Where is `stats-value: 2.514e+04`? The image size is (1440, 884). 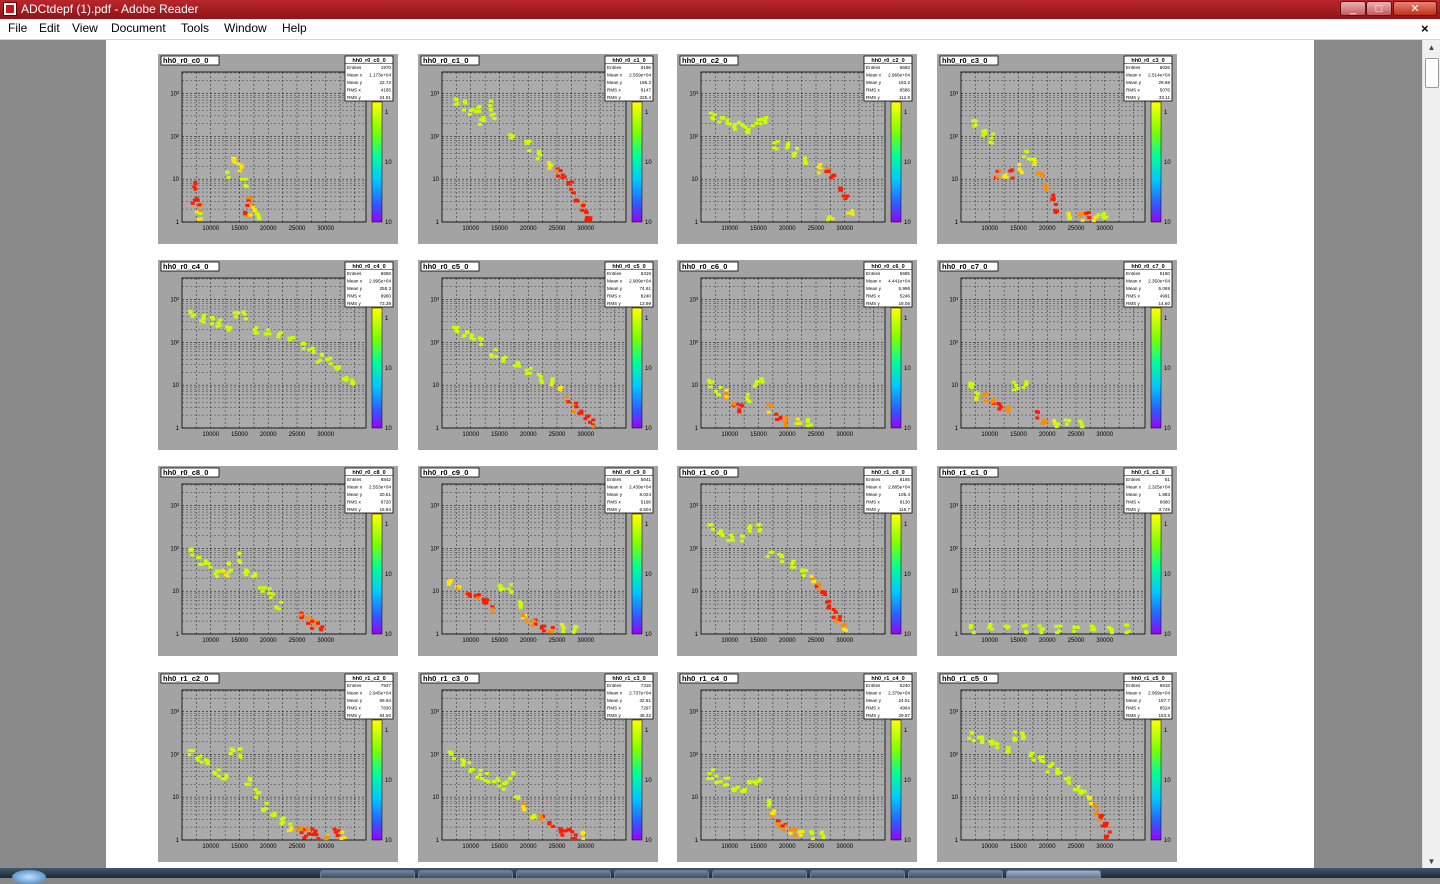
stats-value: 2.514e+04 is located at coordinates (1159, 75).